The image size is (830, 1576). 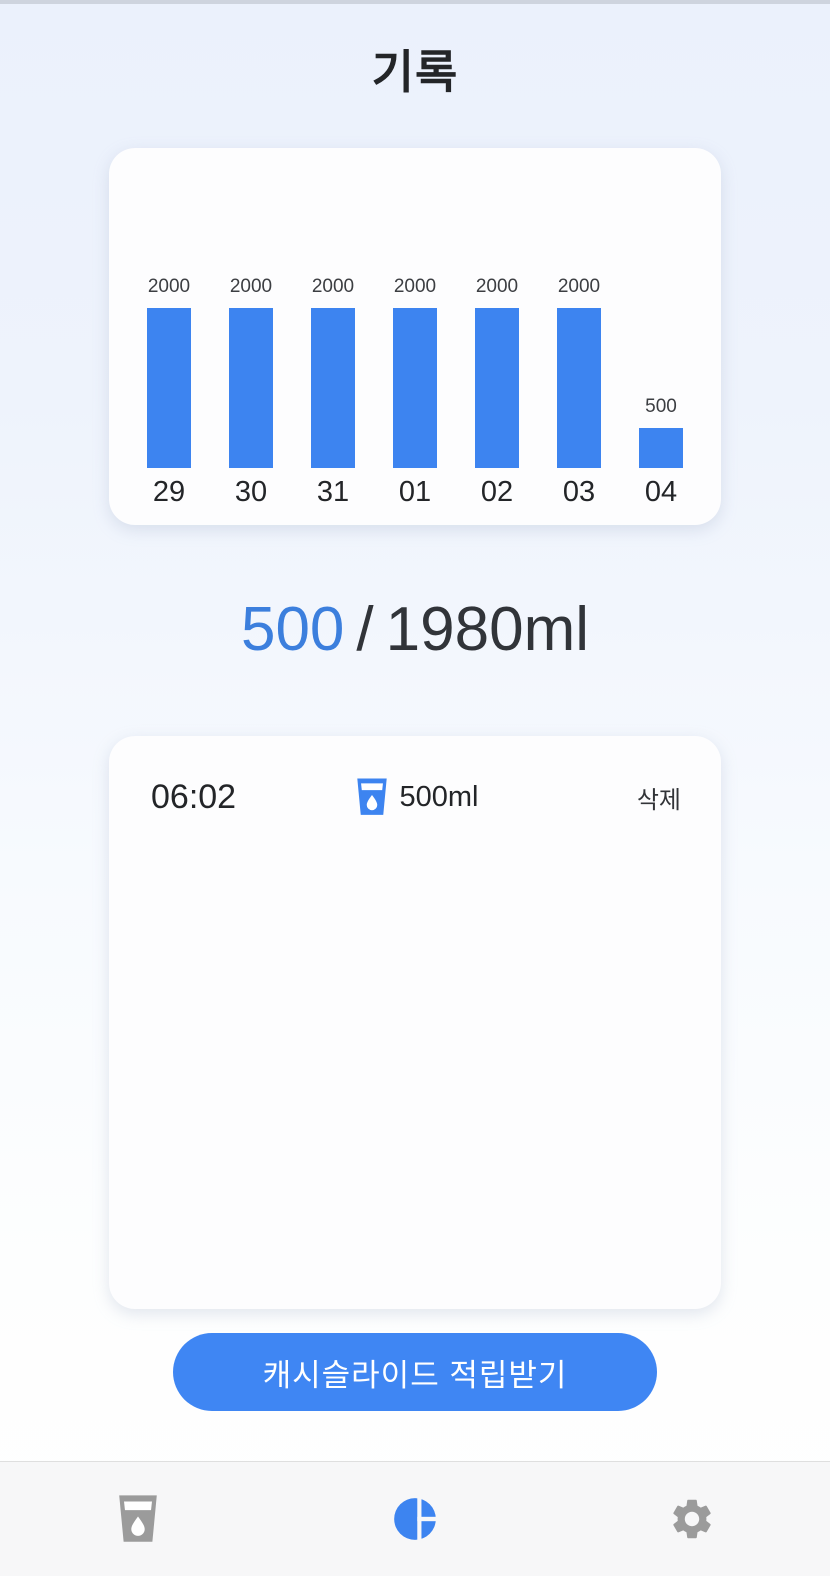 I want to click on bar-column: 2000 01, so click(x=415, y=392).